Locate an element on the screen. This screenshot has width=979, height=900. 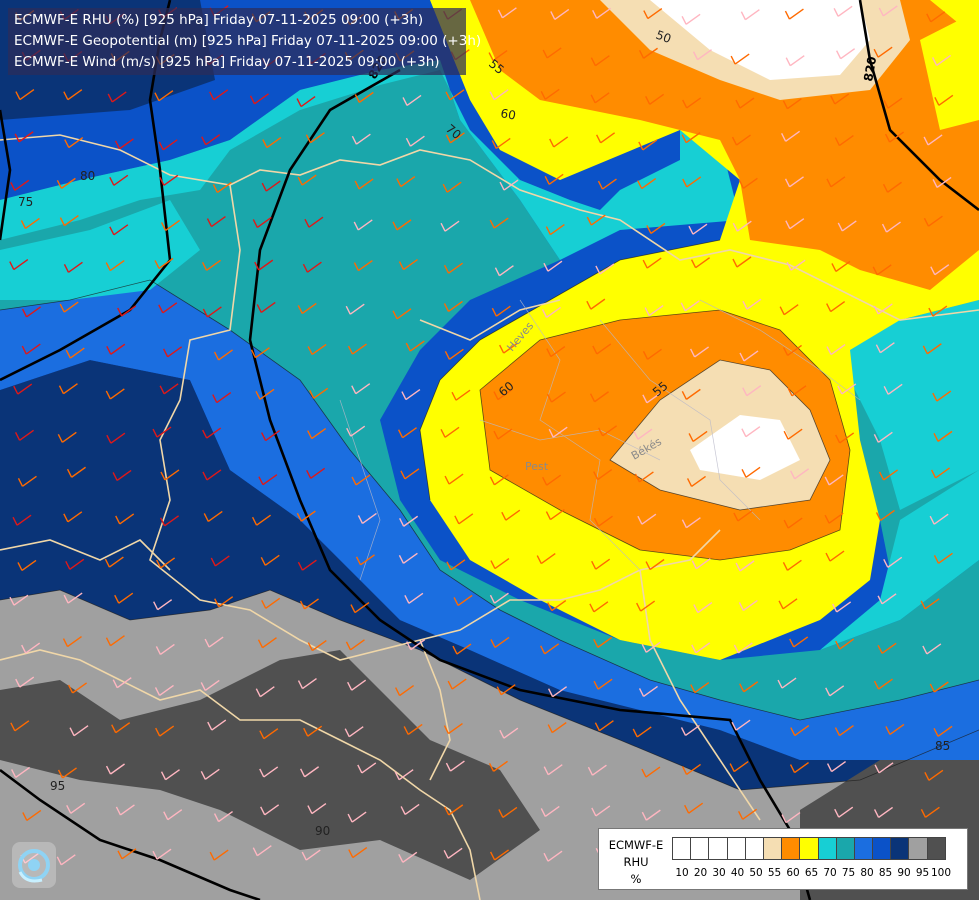
legend-tick: 60 is located at coordinates (793, 873).